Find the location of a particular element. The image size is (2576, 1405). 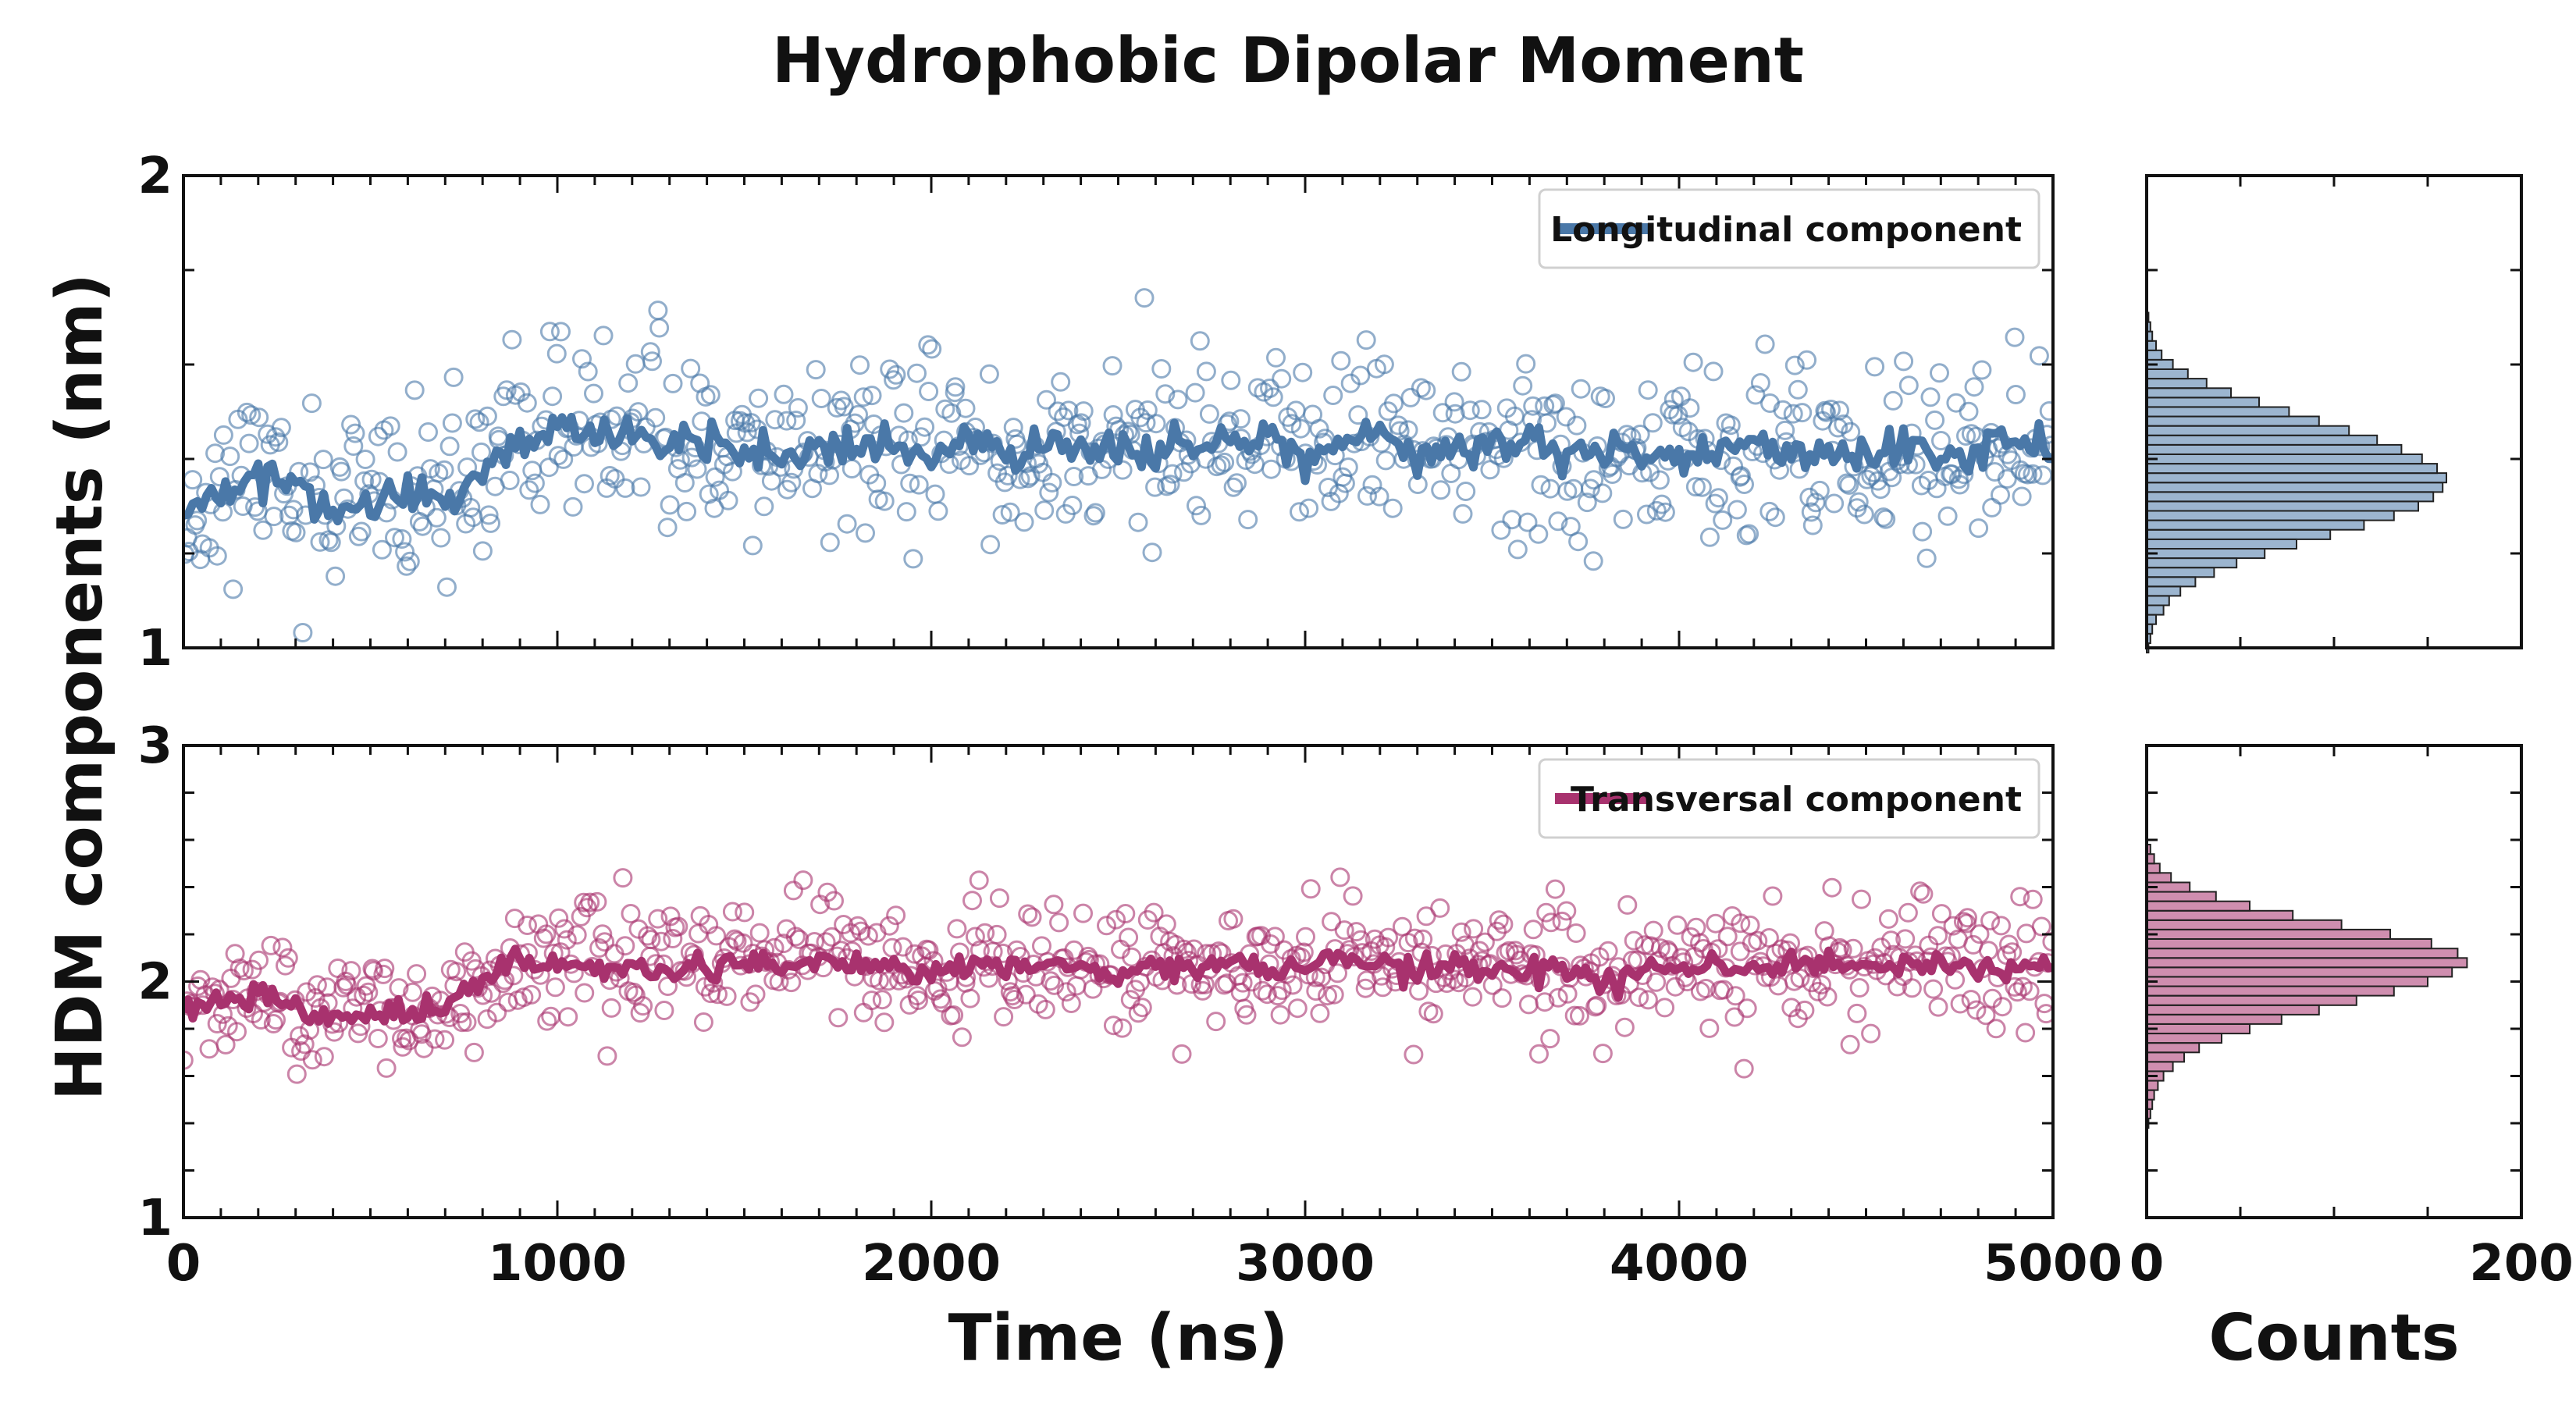

x-tick-label: 4000 is located at coordinates (1679, 1264).